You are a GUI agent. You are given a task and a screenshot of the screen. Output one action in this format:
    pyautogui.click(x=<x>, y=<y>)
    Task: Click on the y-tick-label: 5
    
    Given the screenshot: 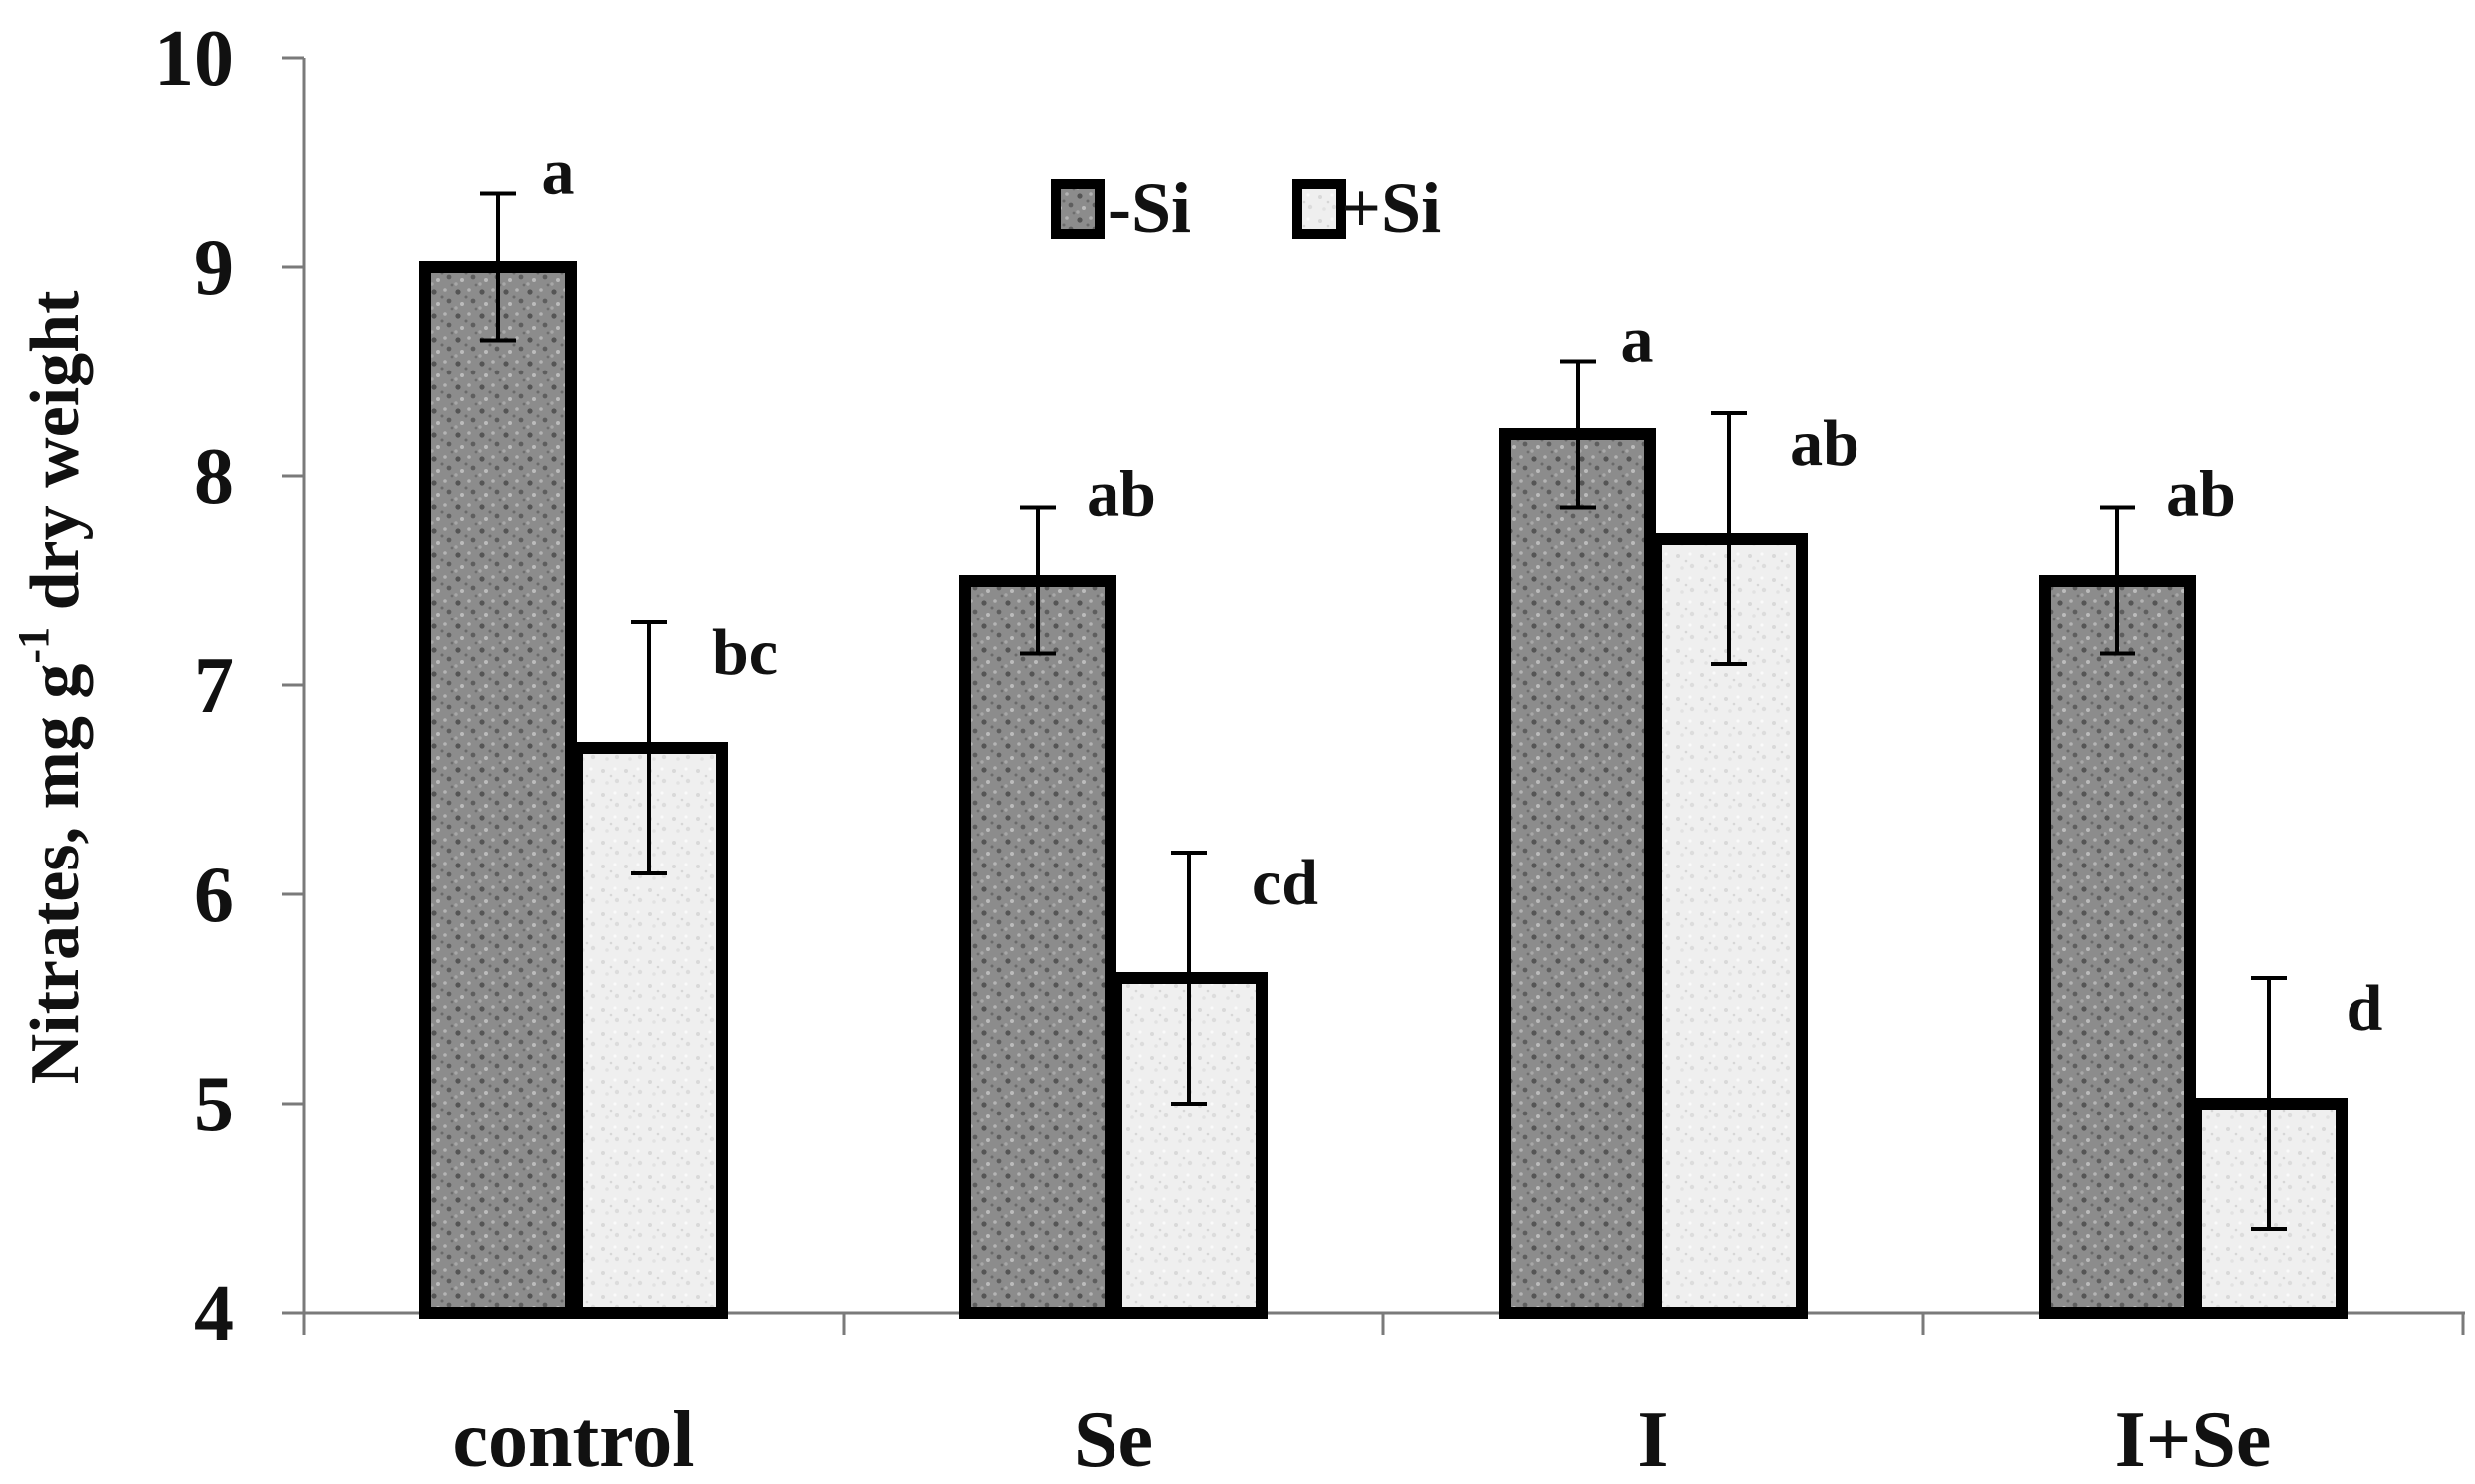 What is the action you would take?
    pyautogui.click(x=214, y=1104)
    